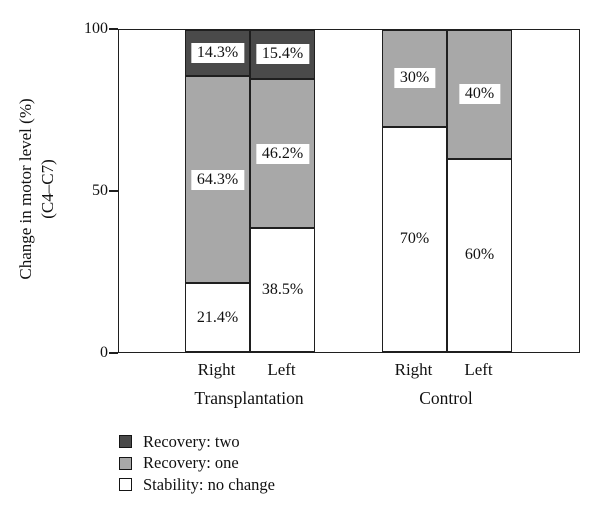 The width and height of the screenshot is (600, 522). What do you see at coordinates (414, 191) in the screenshot?
I see `bar-control-right: 70% 30%` at bounding box center [414, 191].